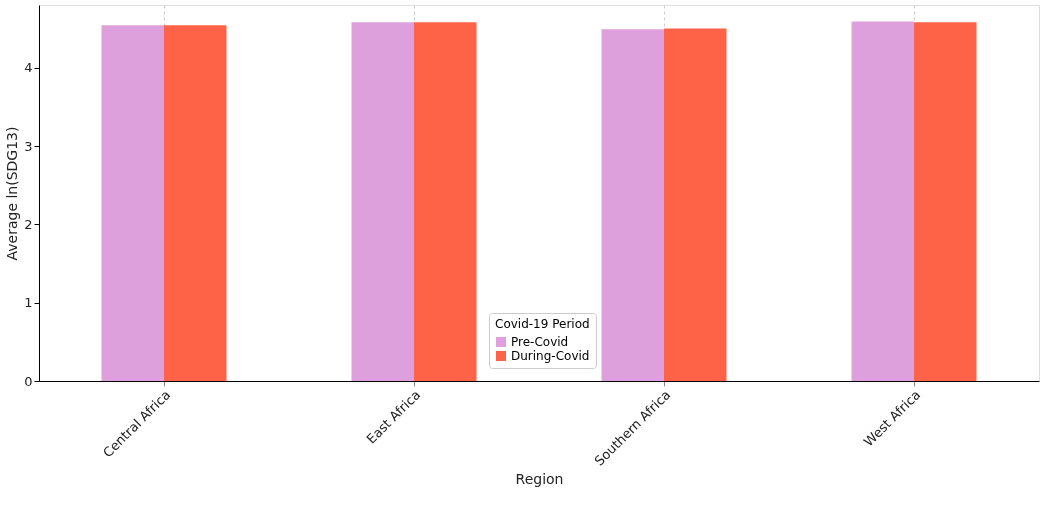 Image resolution: width=1055 pixels, height=509 pixels. Describe the element at coordinates (539, 478) in the screenshot. I see `x-axis-title: Region` at that location.